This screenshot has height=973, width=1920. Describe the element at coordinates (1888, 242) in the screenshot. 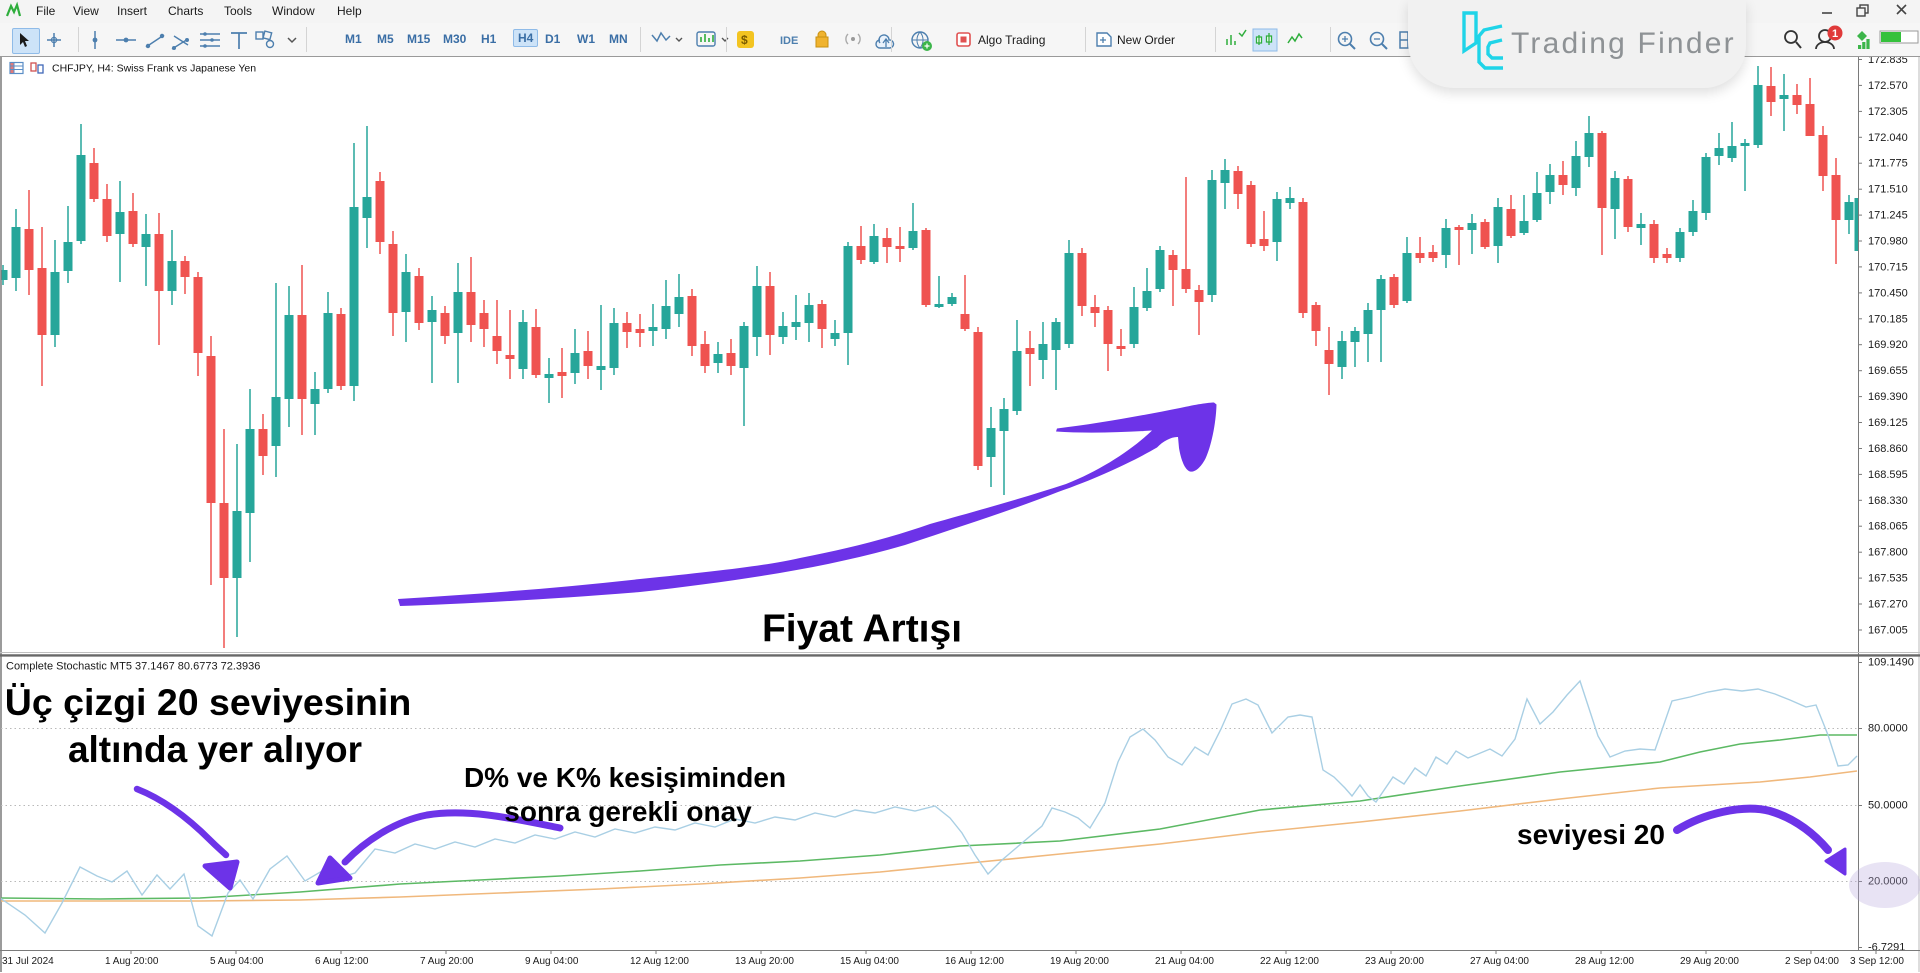

I see `svg-text: 170.980` at that location.